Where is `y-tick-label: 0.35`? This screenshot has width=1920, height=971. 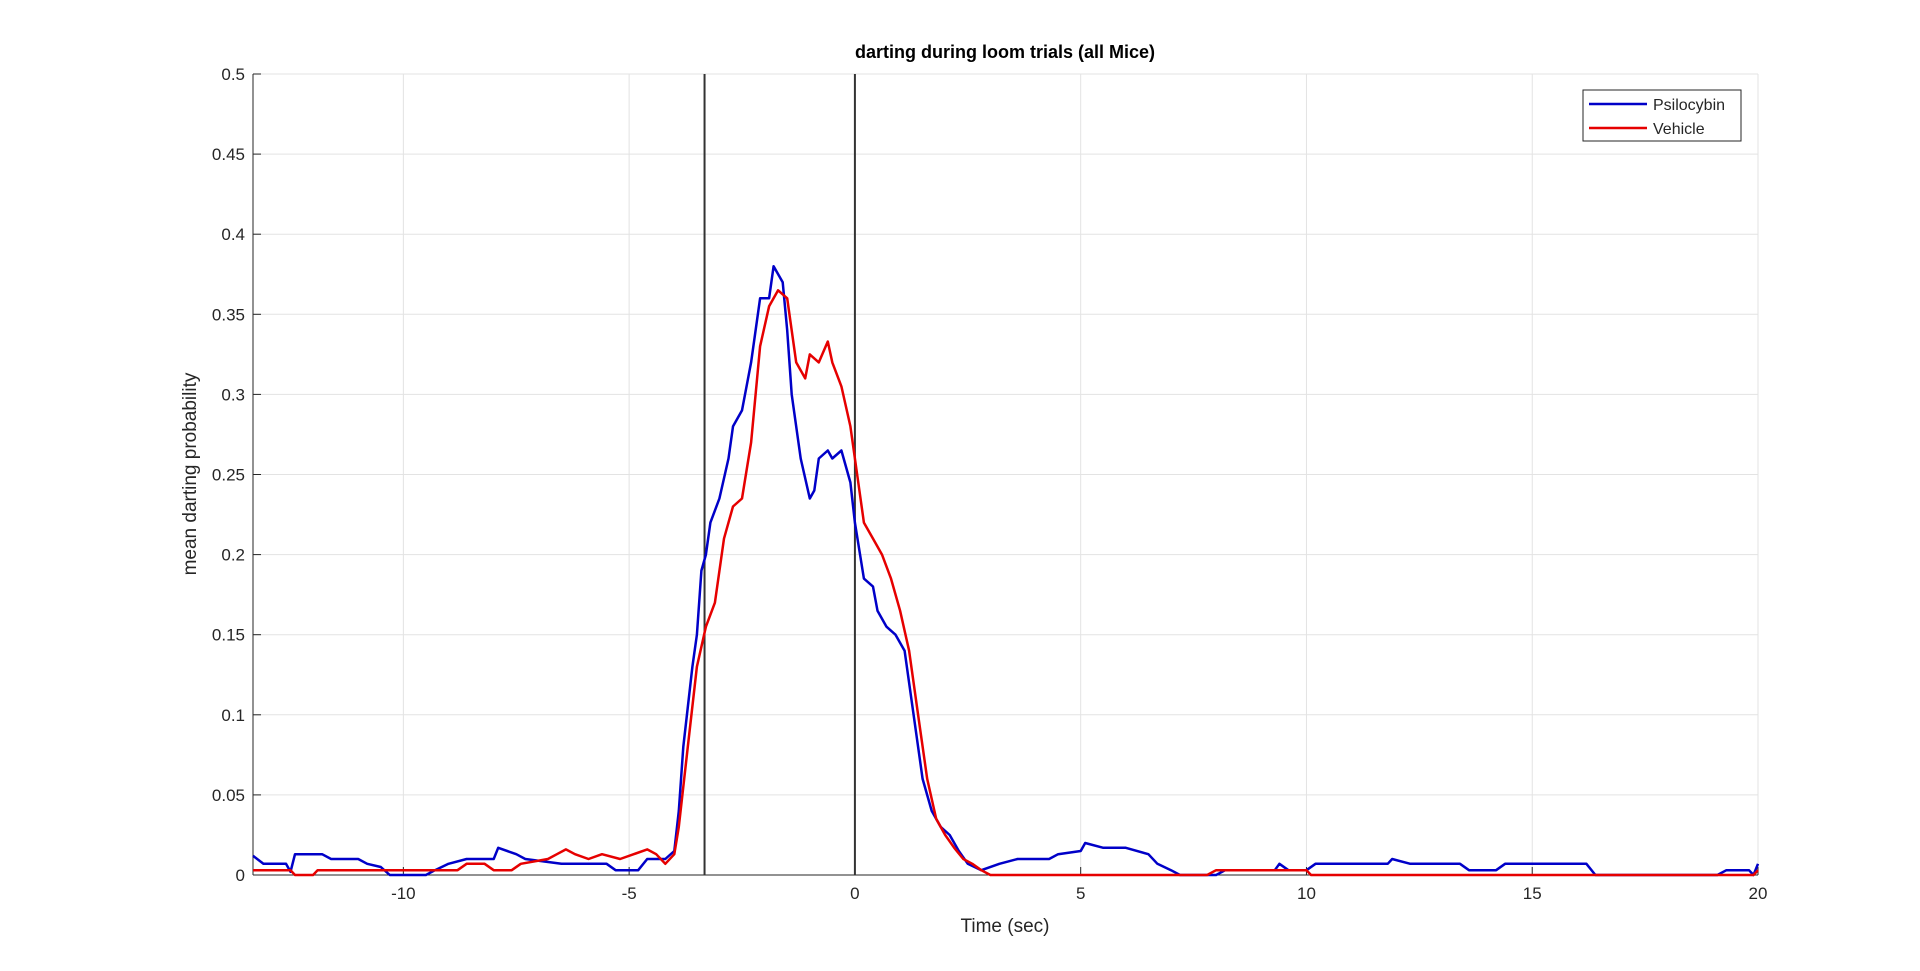
y-tick-label: 0.35 is located at coordinates (228, 314).